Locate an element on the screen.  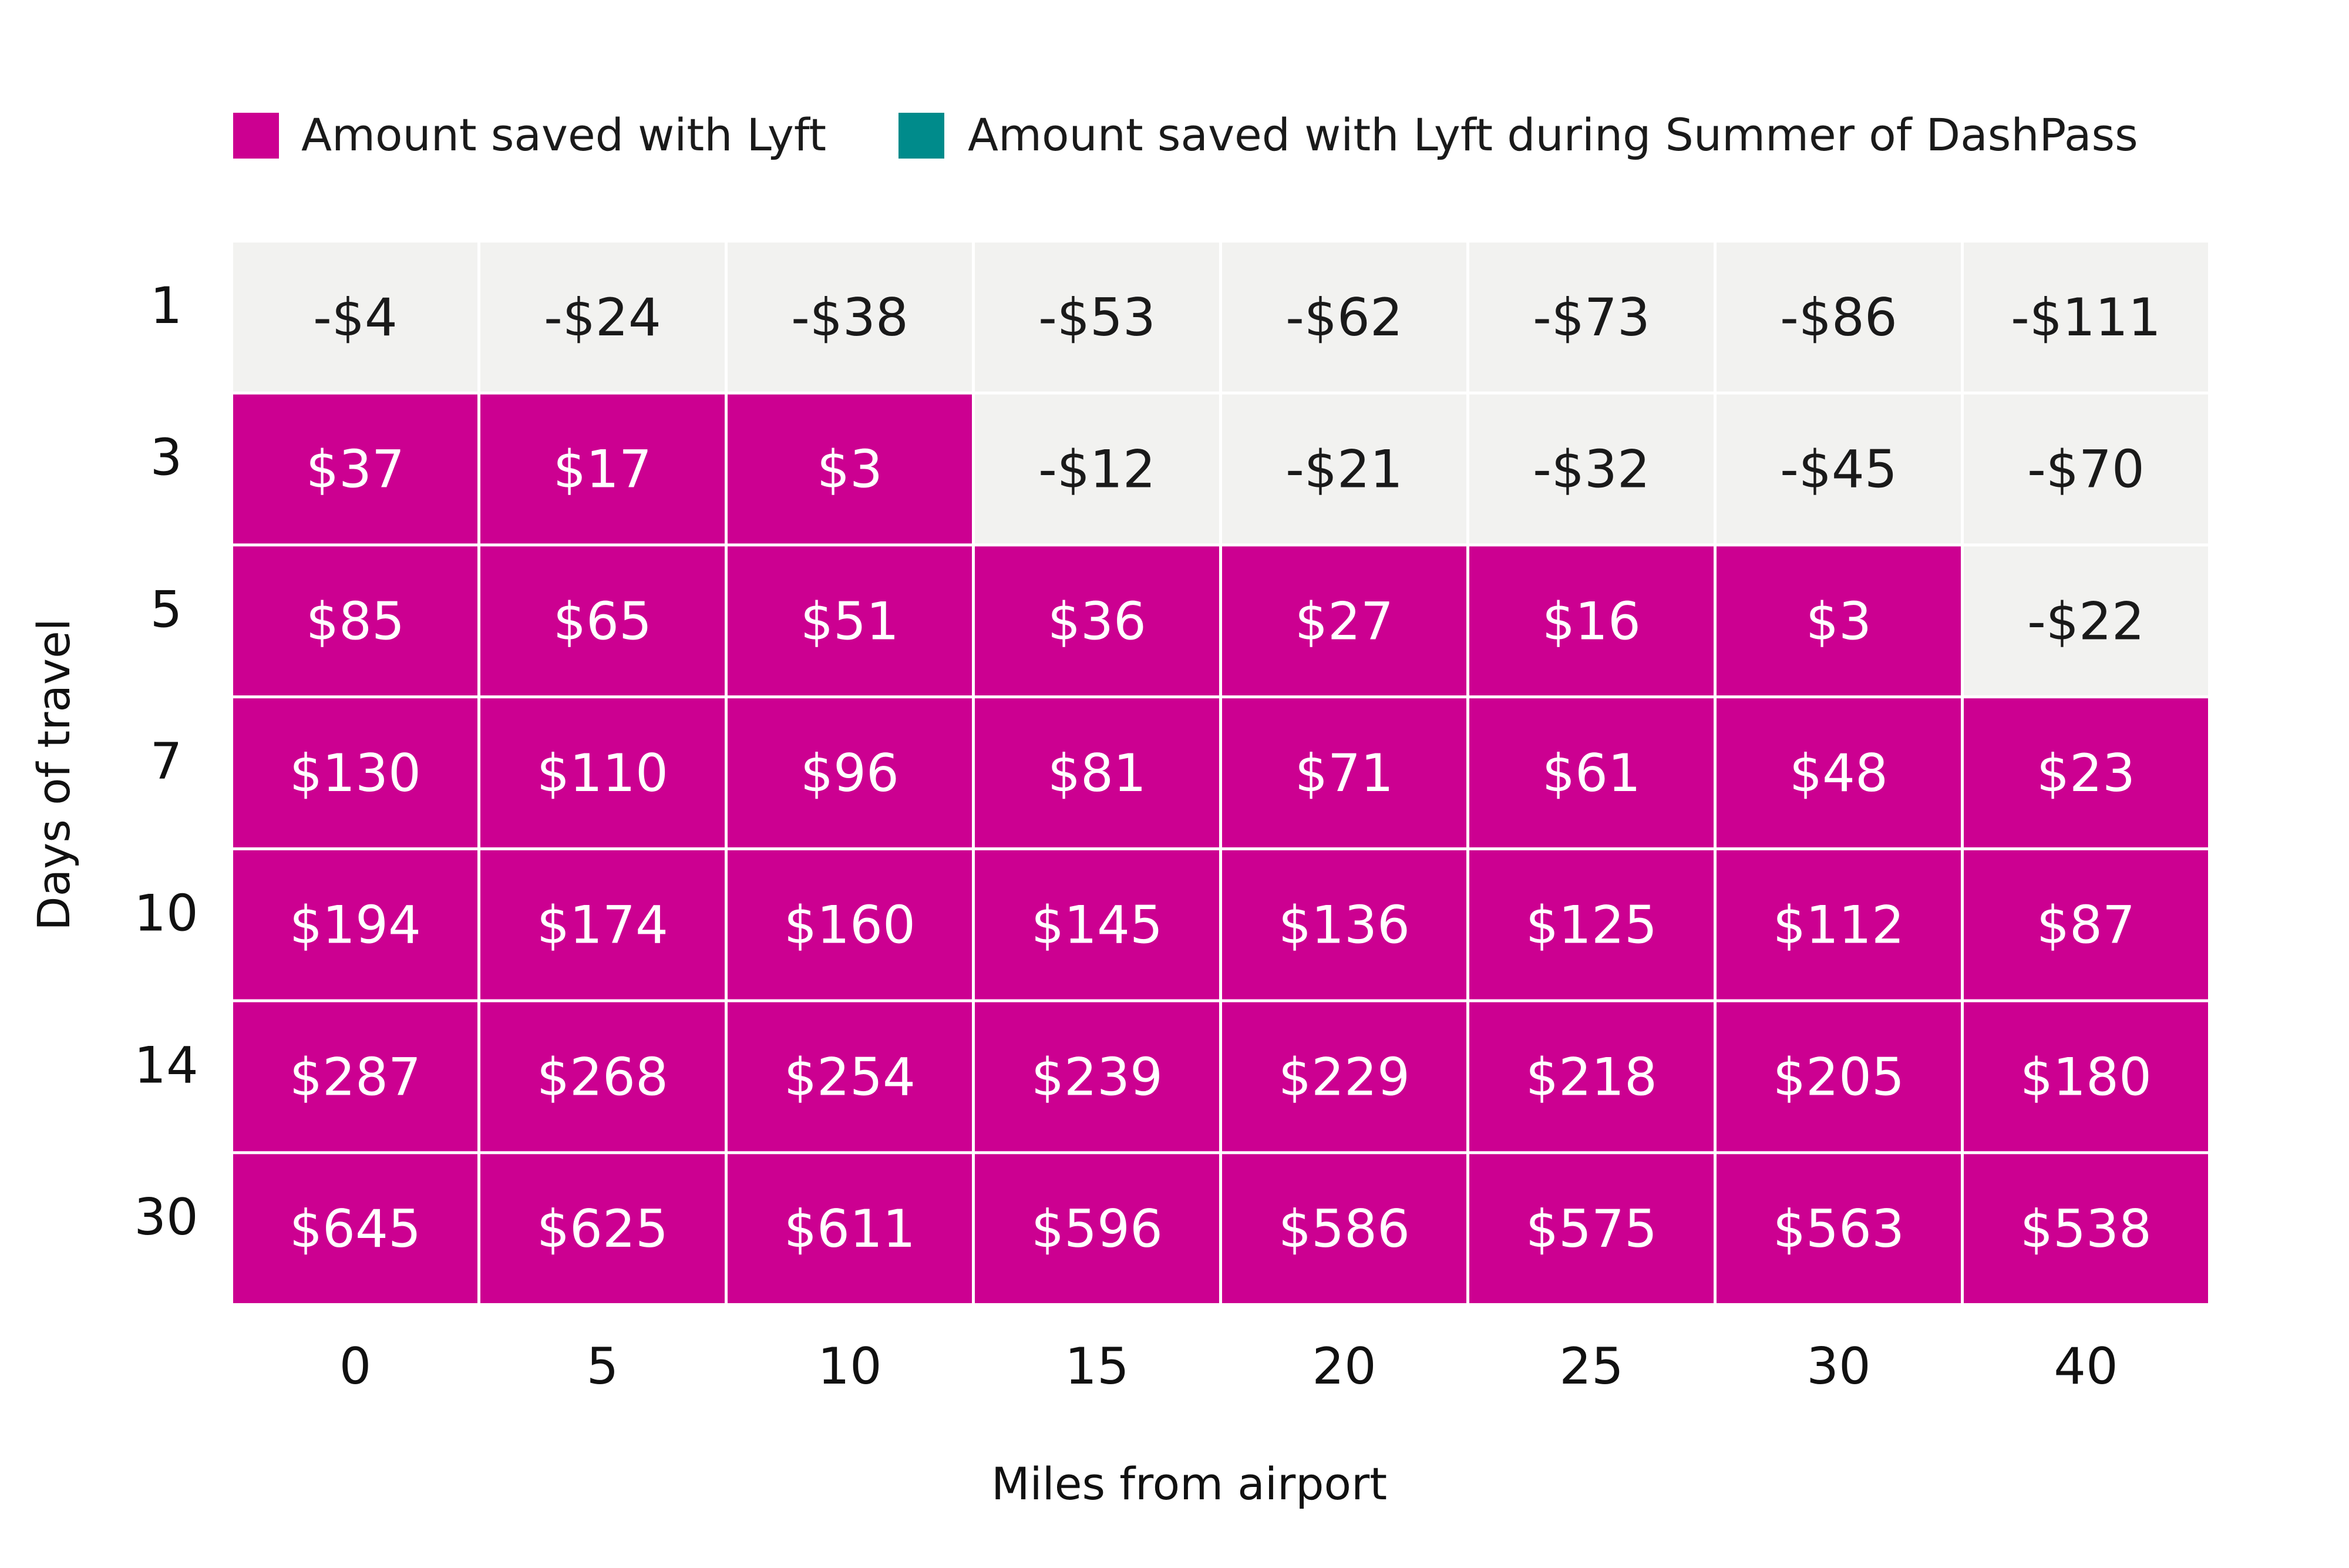
cell-label: $51 is located at coordinates (850, 621).